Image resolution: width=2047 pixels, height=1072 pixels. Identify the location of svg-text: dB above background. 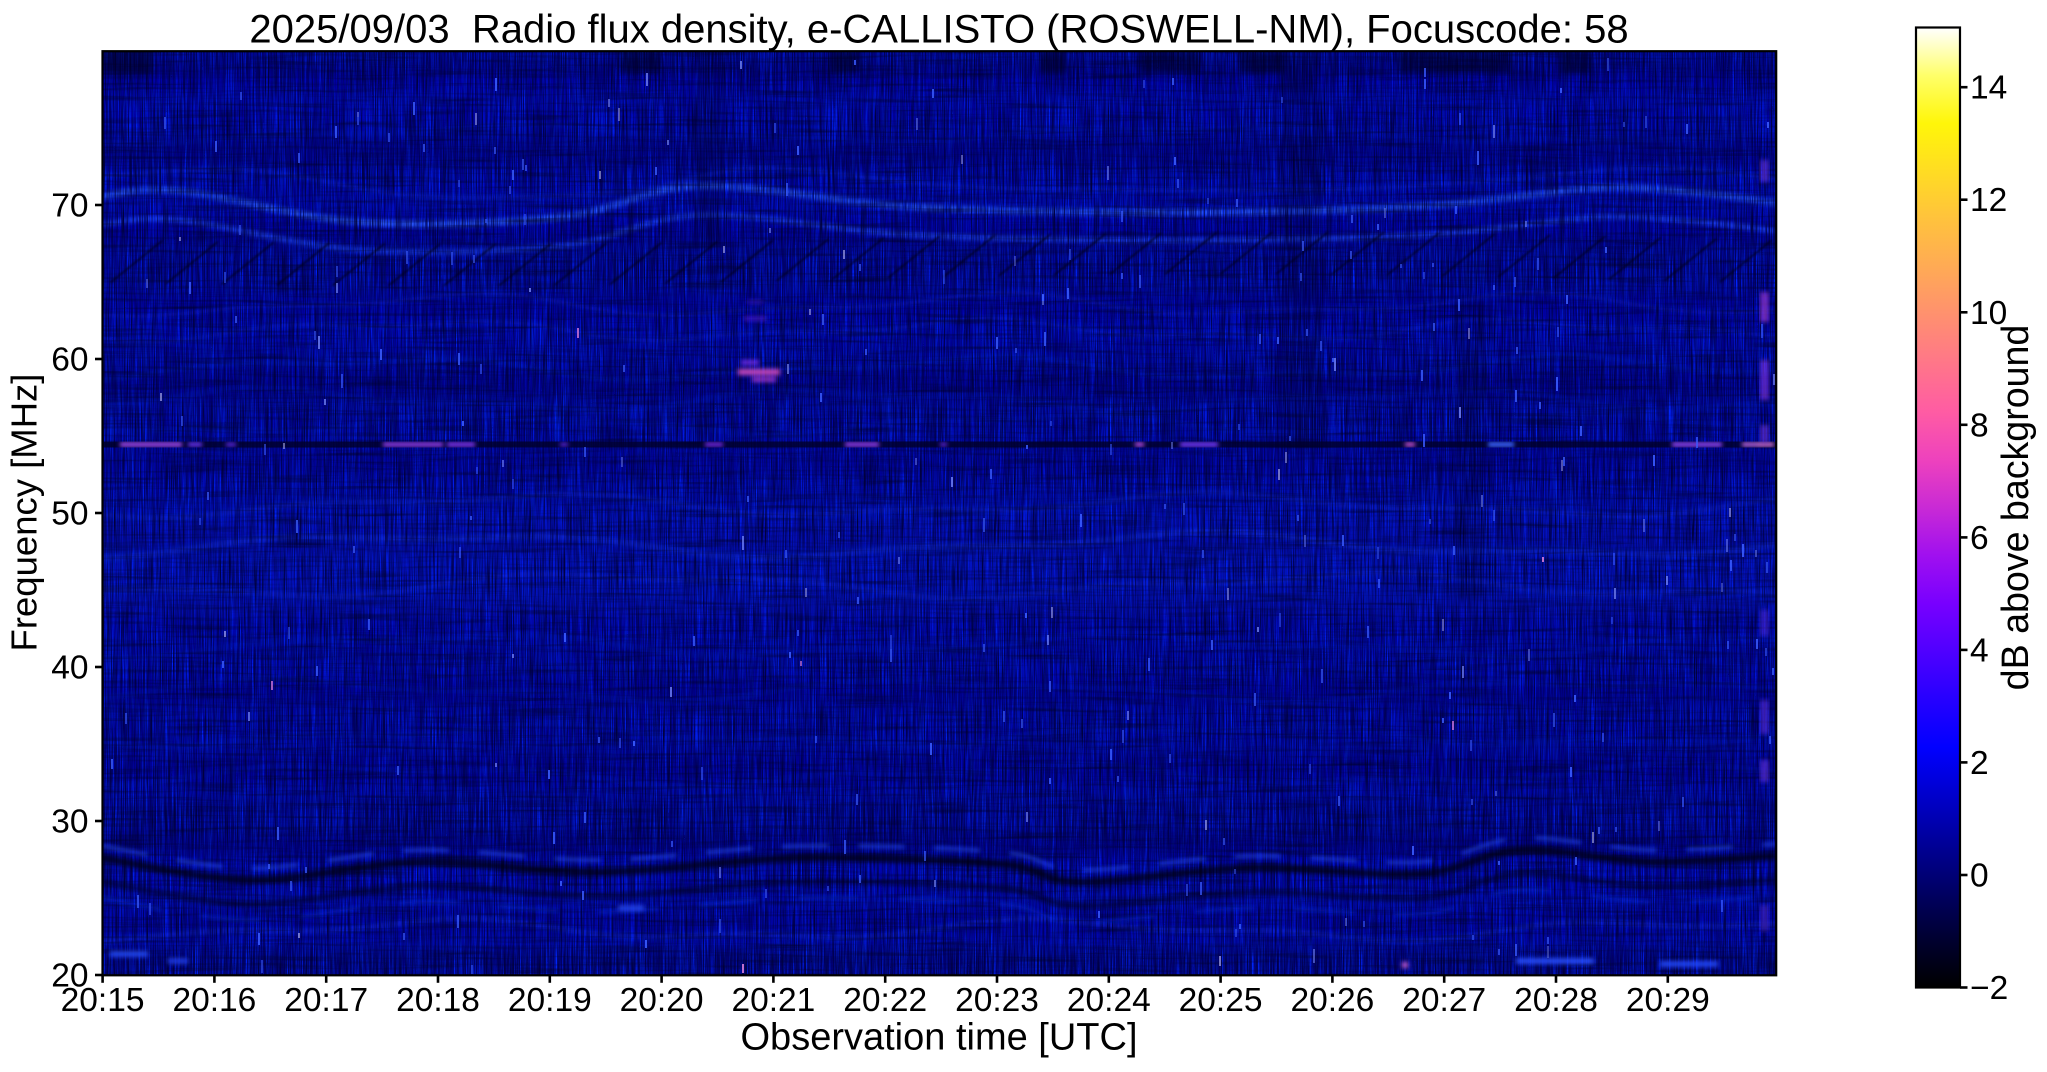
(2015, 508).